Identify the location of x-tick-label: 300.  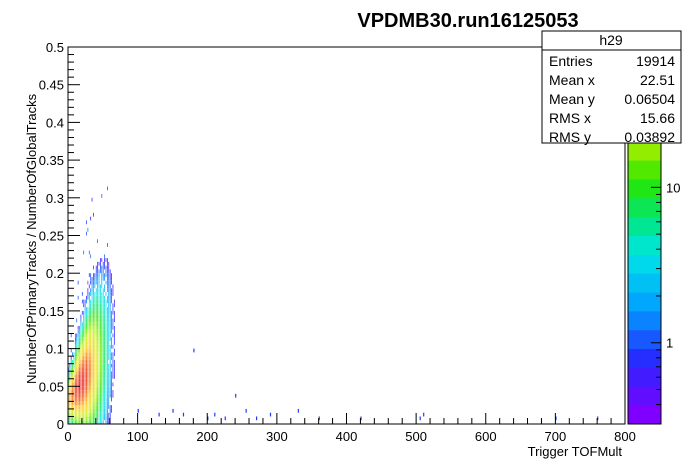
(277, 436).